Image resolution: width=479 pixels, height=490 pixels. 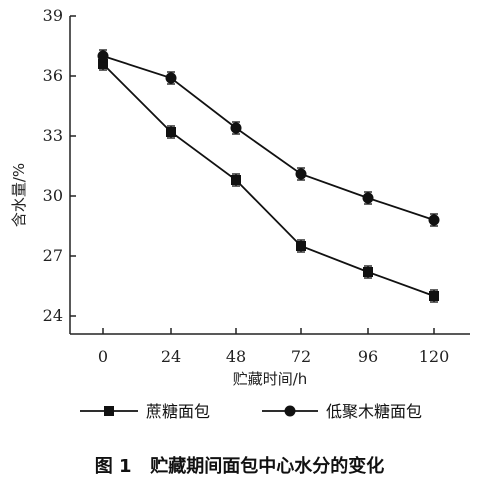 I want to click on caption-label: 图 1, so click(x=113, y=466).